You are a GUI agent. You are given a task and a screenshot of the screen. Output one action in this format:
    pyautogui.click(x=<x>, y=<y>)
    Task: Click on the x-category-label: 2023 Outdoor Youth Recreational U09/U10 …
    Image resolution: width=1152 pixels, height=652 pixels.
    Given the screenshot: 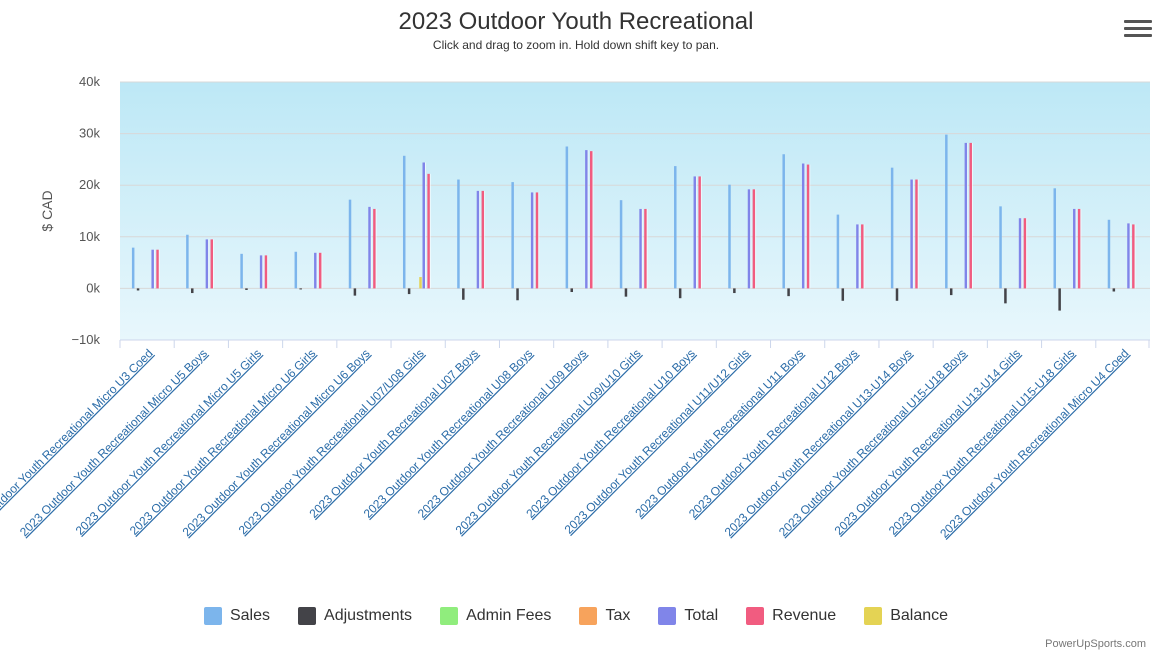 What is the action you would take?
    pyautogui.click(x=548, y=441)
    